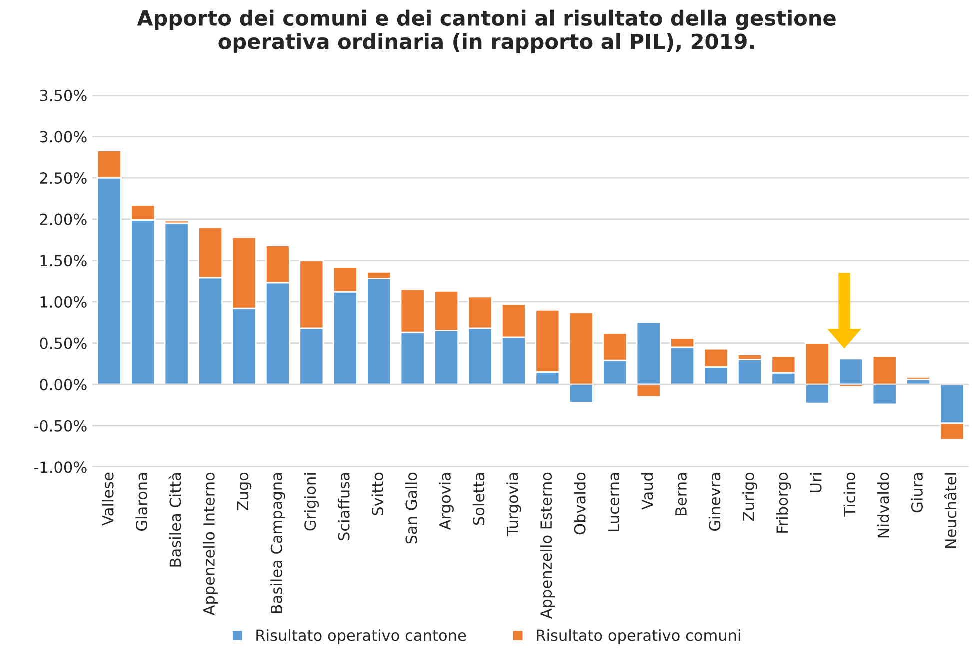 The height and width of the screenshot is (658, 974). I want to click on y-tick-label: 3.00%, so click(63, 137).